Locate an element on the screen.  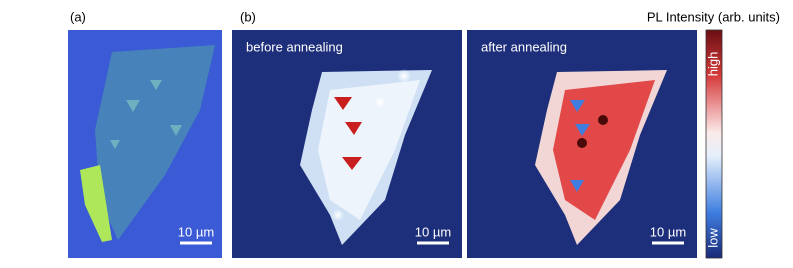
map-title: before annealing is located at coordinates (294, 46).